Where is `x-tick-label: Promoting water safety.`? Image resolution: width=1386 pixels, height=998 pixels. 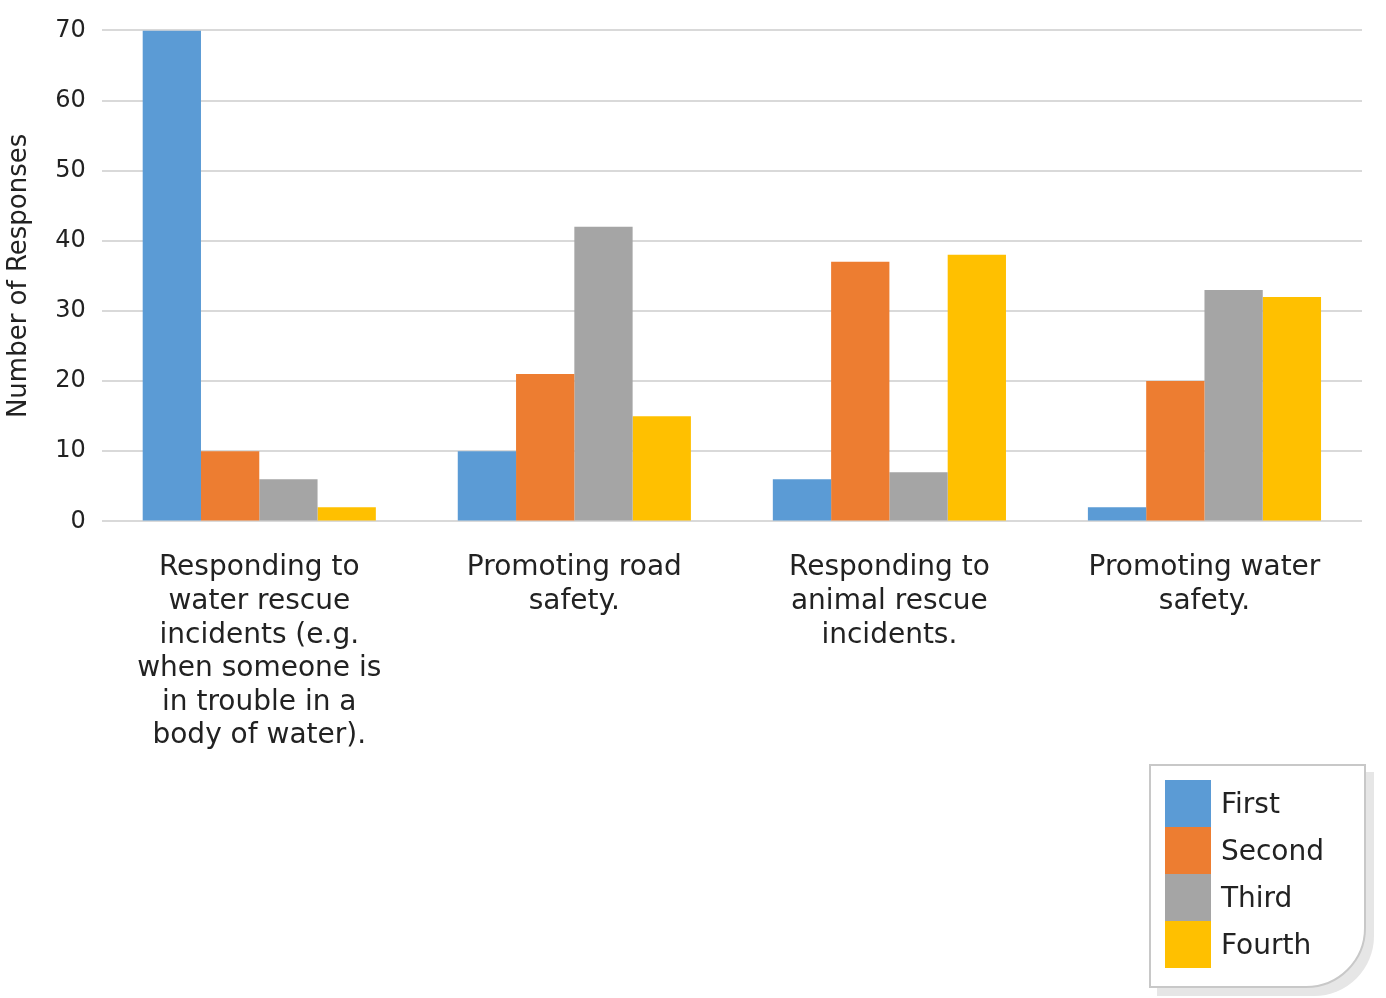 x-tick-label: Promoting water safety. is located at coordinates (1204, 583).